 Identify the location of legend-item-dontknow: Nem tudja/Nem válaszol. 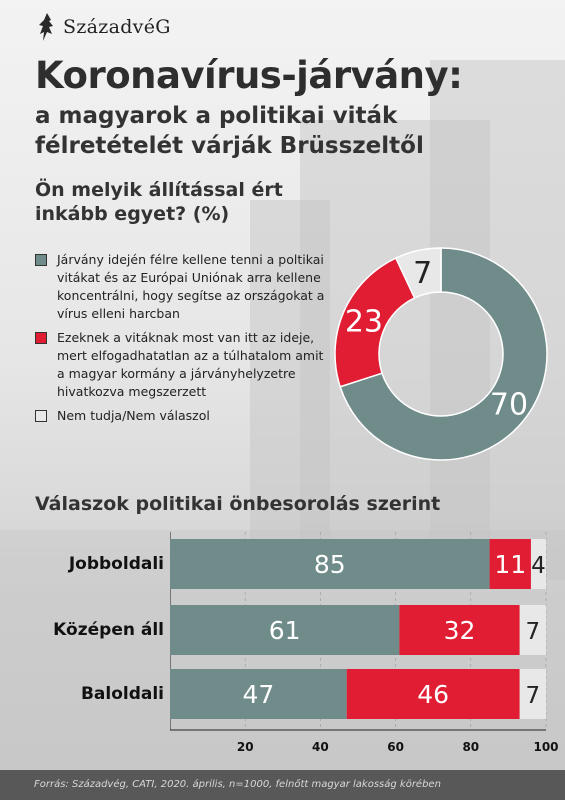
(182, 416).